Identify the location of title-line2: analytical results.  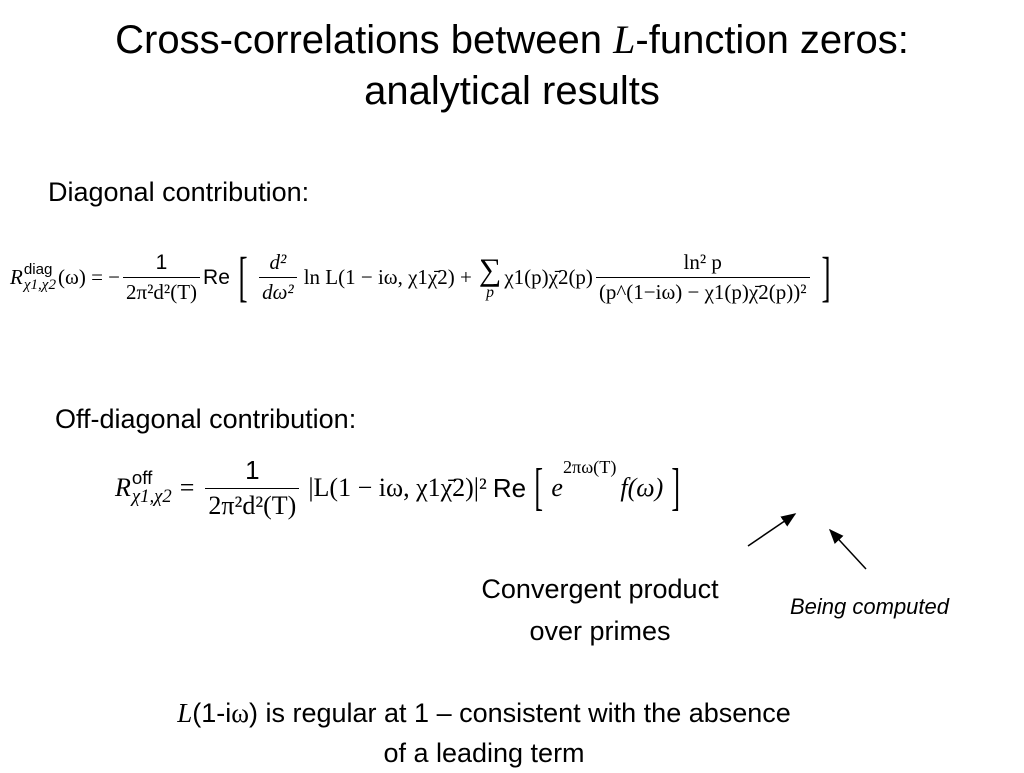
(512, 91).